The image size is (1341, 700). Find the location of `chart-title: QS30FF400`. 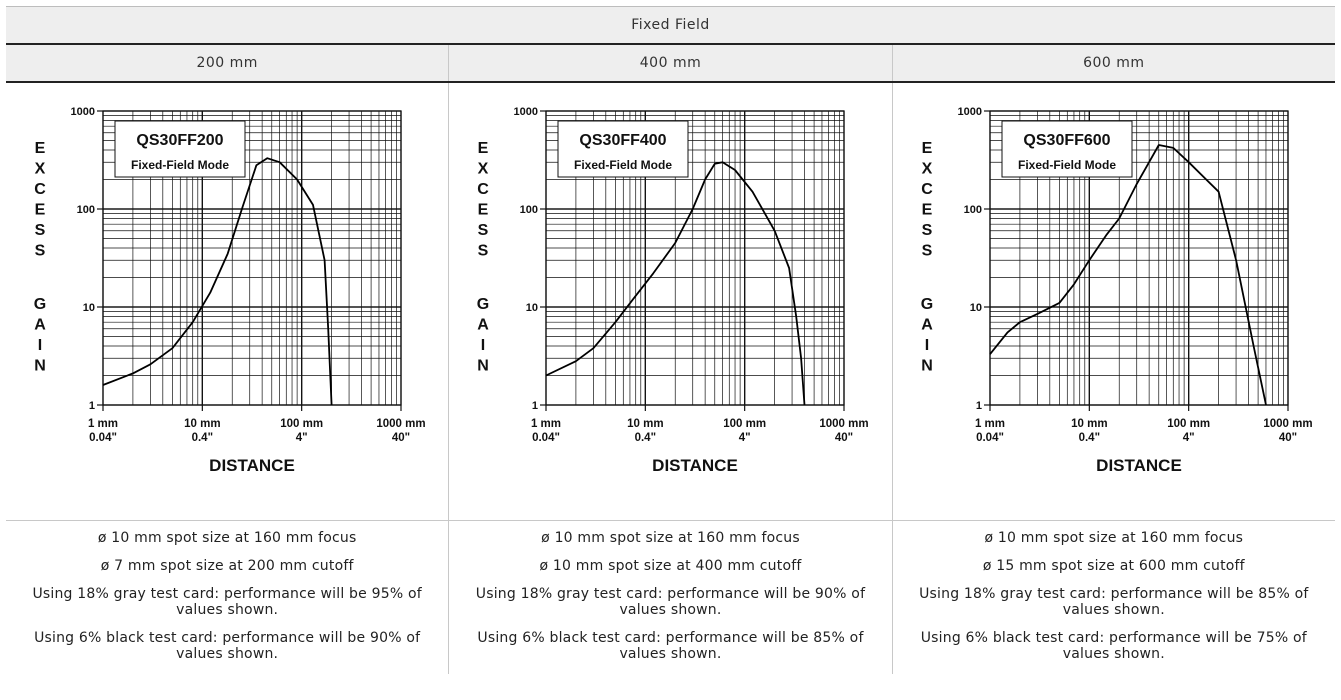

chart-title: QS30FF400 is located at coordinates (623, 140).